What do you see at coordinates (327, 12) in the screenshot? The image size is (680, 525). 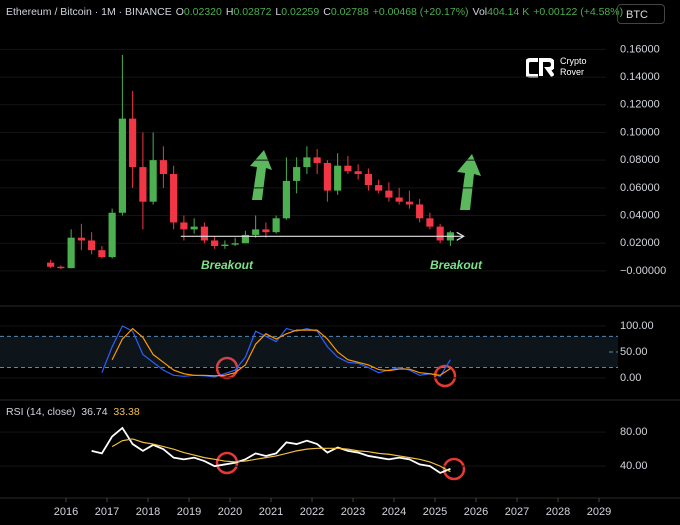 I see `field-label: C` at bounding box center [327, 12].